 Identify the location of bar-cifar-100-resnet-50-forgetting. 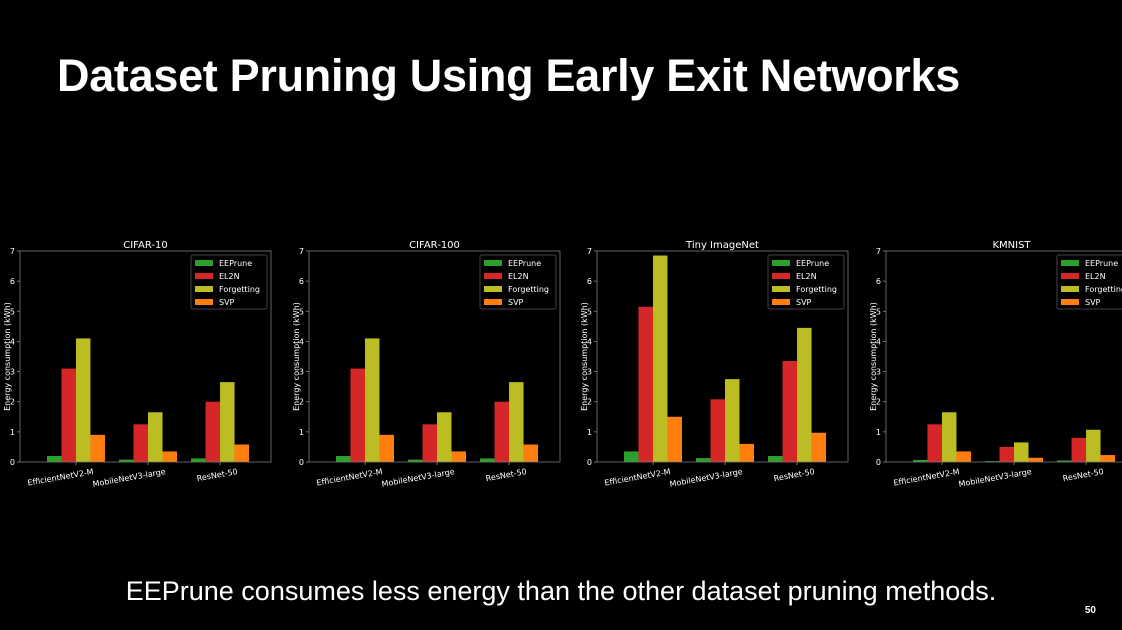
(516, 422).